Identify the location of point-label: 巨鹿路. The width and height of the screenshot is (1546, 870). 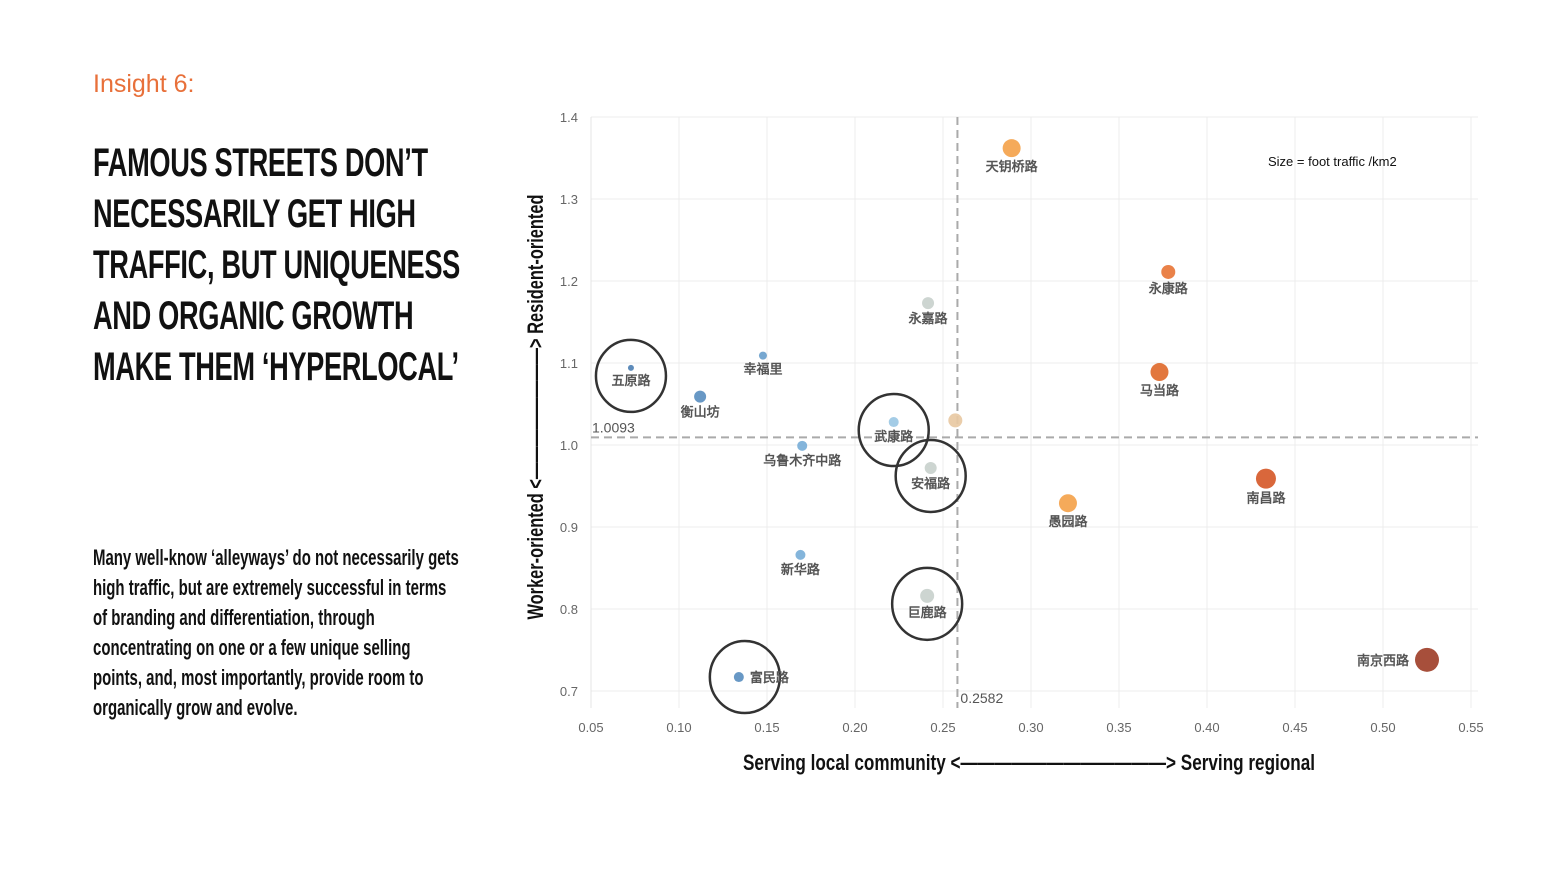
(928, 612).